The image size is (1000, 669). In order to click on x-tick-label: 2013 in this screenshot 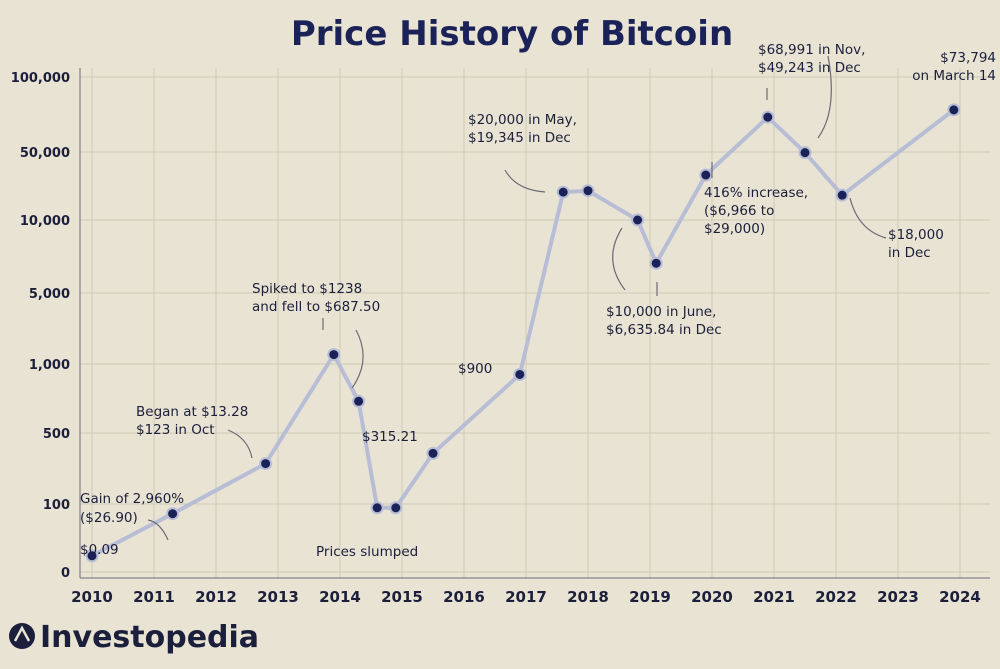, I will do `click(278, 597)`.